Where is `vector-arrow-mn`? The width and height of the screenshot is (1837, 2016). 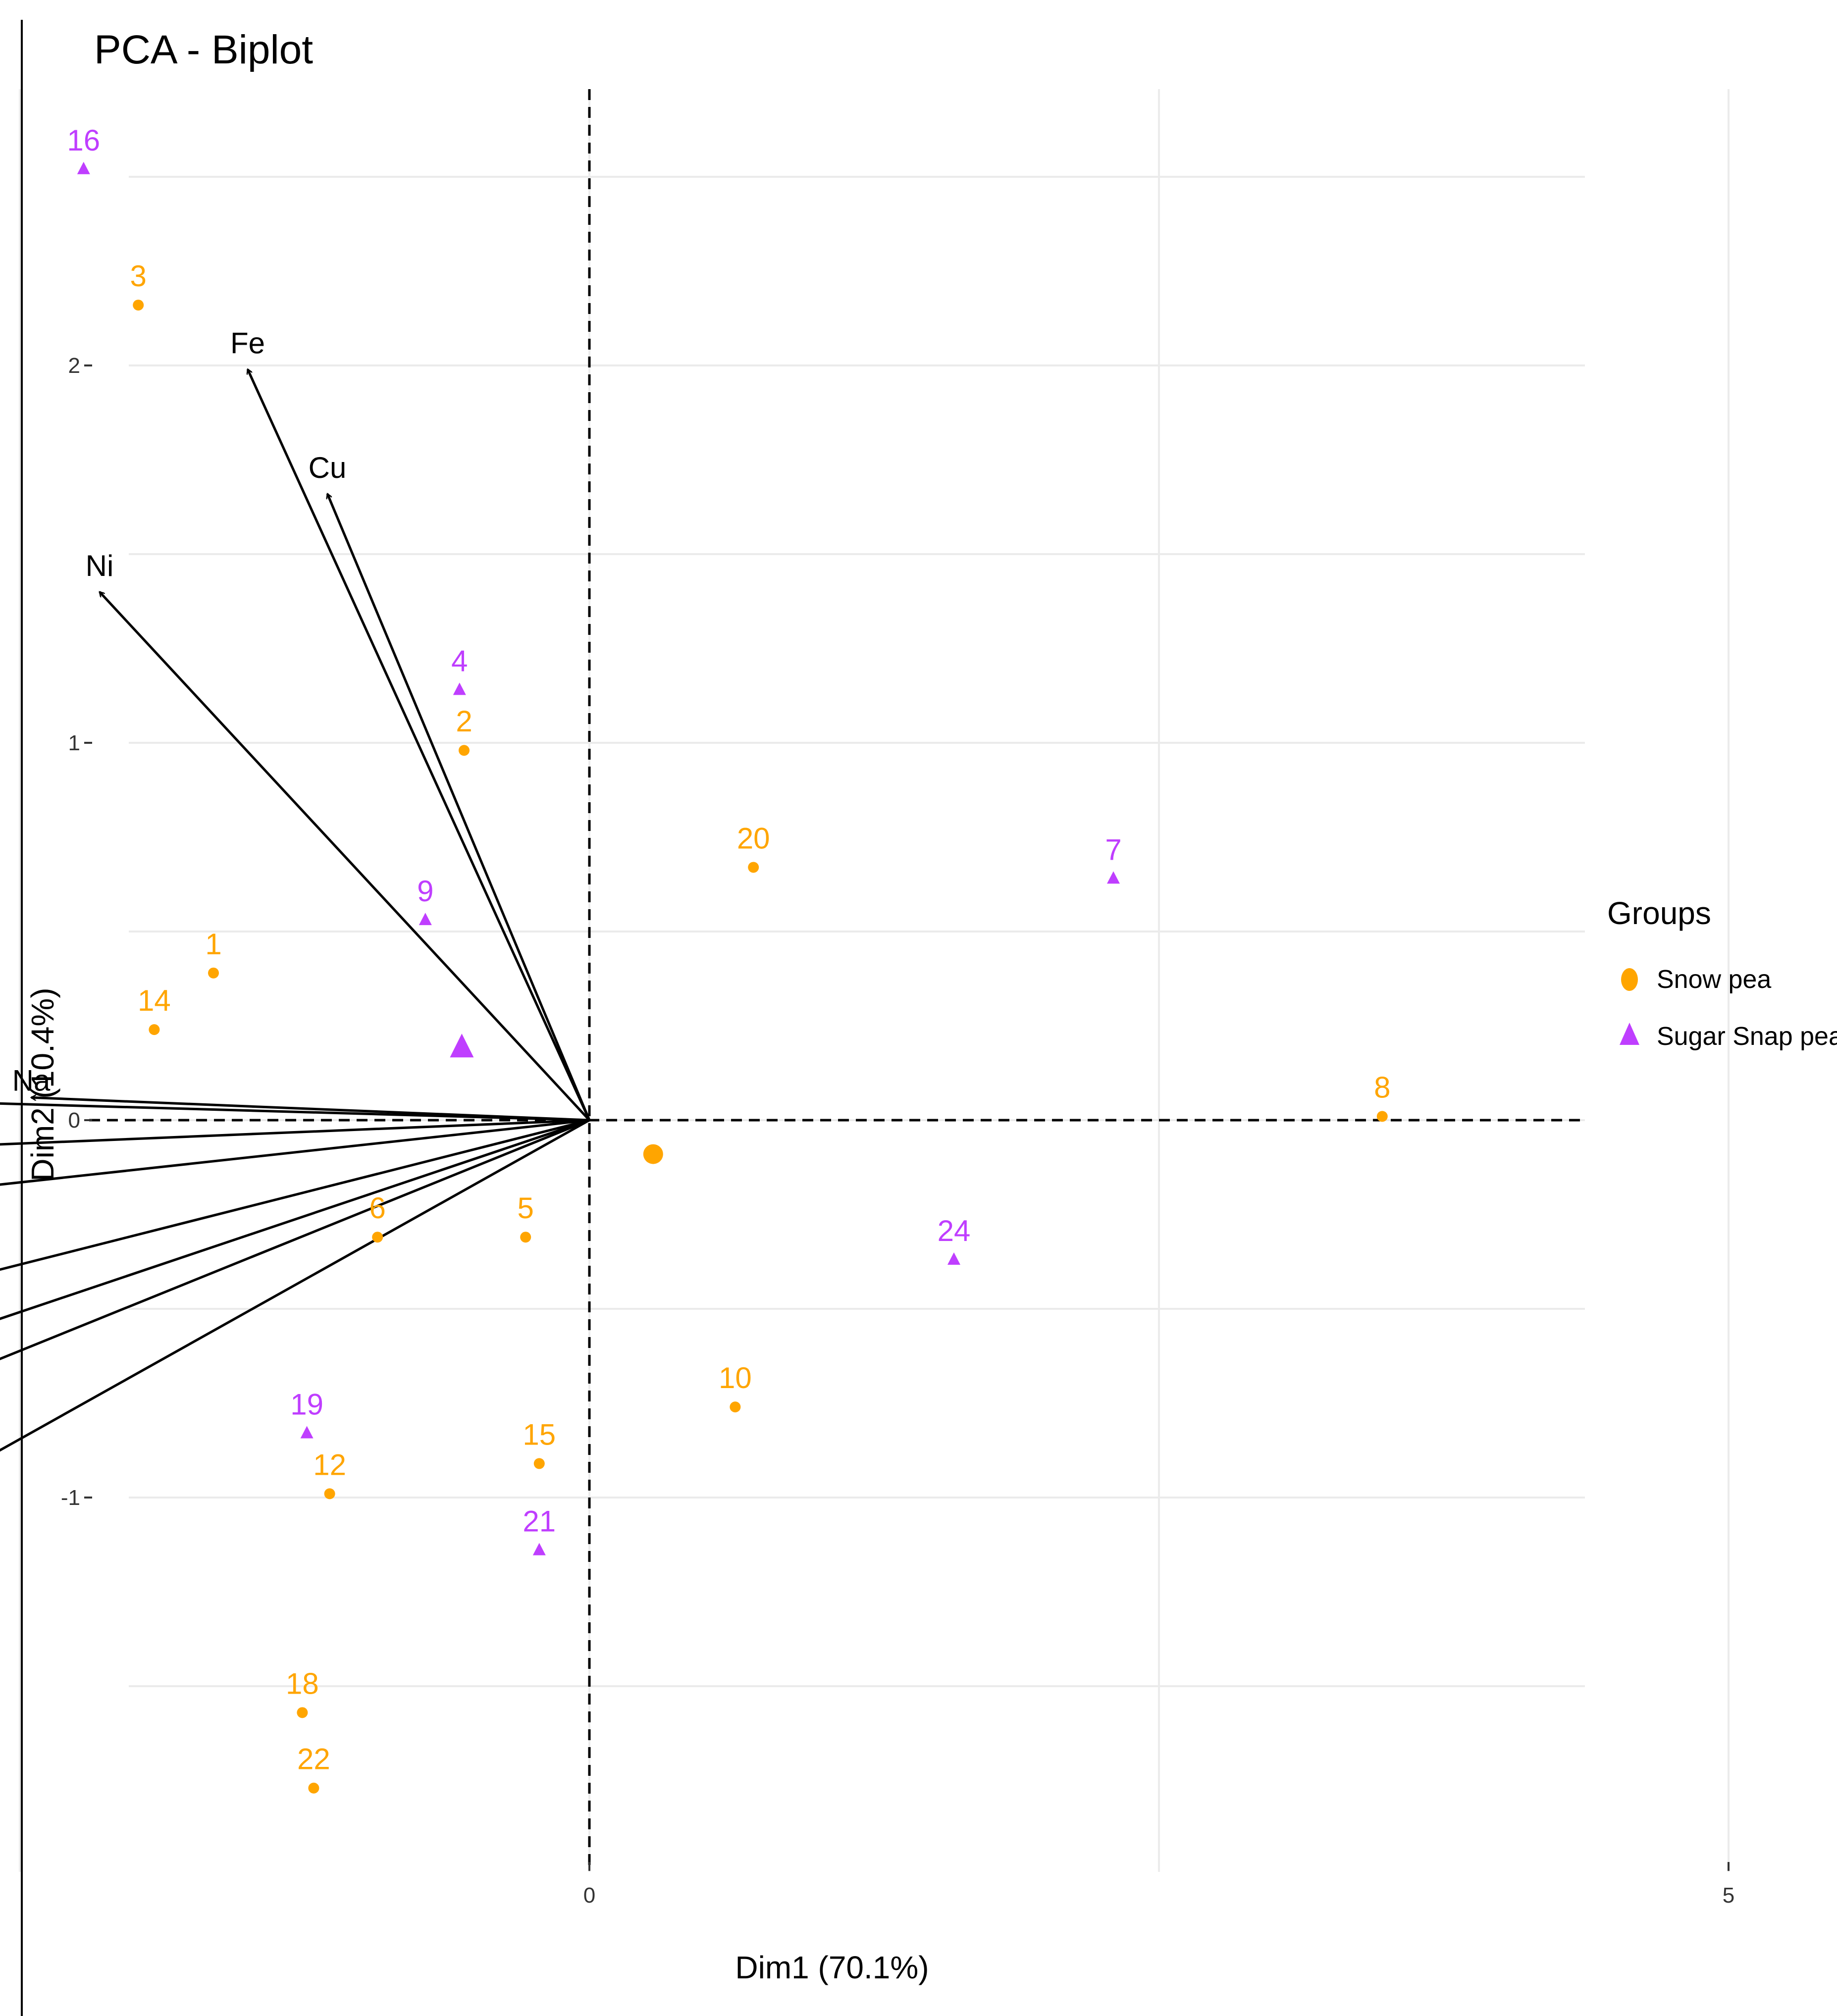
vector-arrow-mn is located at coordinates (295, 1112).